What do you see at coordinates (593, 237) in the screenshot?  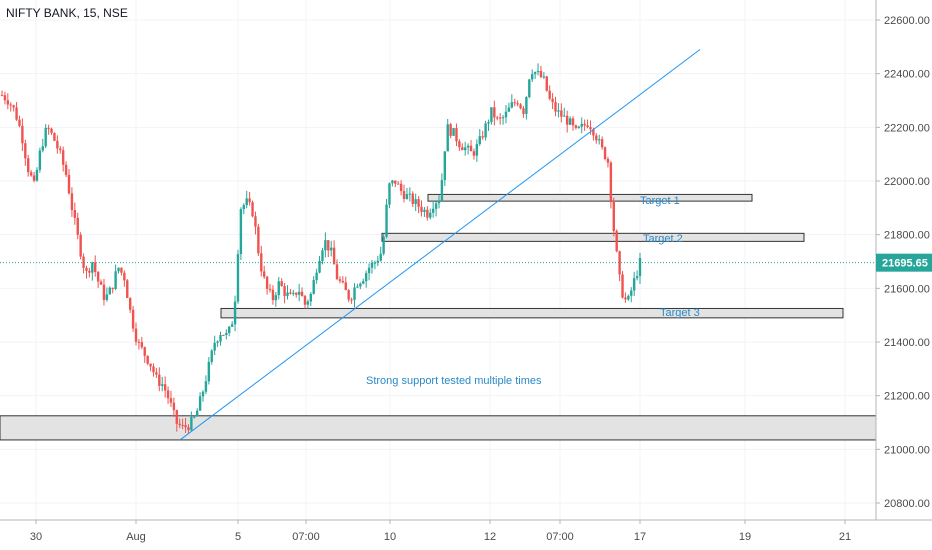 I see `target-2-zone` at bounding box center [593, 237].